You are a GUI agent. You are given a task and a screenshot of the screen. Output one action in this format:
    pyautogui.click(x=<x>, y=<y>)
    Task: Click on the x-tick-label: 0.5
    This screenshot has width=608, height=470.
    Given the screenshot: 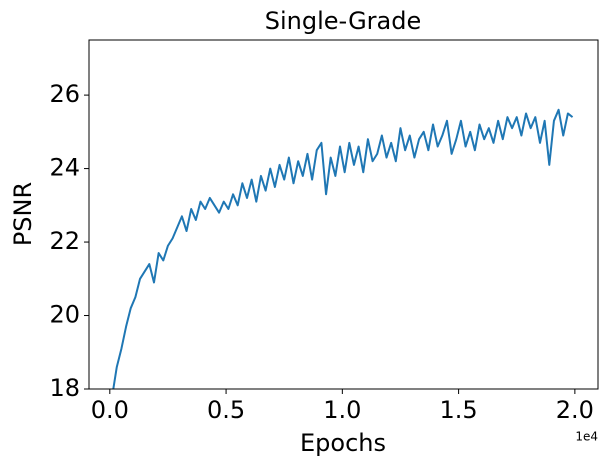 What is the action you would take?
    pyautogui.click(x=226, y=410)
    